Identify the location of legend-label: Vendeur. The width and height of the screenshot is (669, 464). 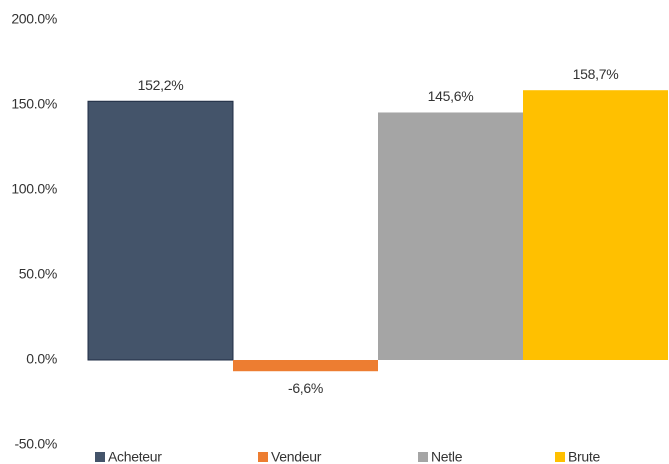
(296, 456).